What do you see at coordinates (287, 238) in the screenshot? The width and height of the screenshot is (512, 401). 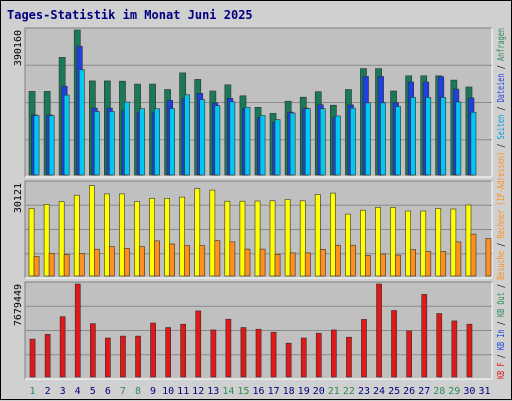 I see `bar-rechner-ip-adressen--day-18` at bounding box center [287, 238].